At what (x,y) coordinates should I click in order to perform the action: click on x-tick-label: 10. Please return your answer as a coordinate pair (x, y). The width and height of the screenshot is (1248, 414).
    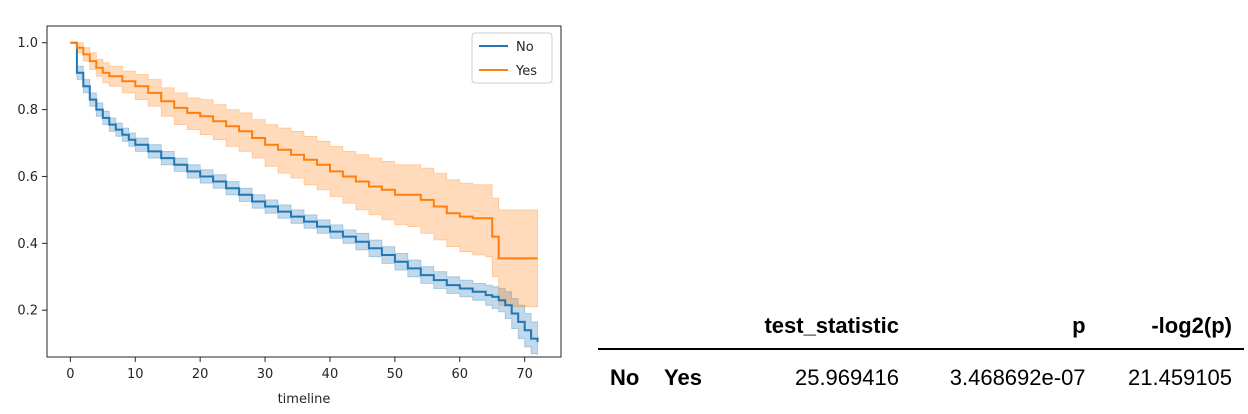
    Looking at the image, I should click on (135, 374).